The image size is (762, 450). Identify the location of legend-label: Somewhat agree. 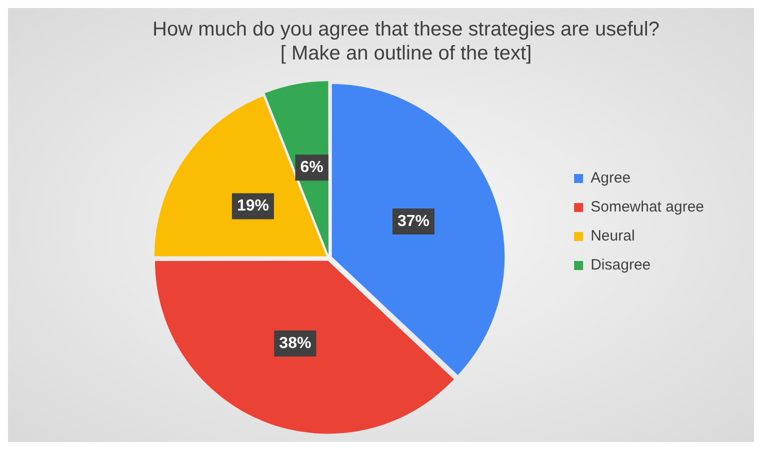
(647, 207).